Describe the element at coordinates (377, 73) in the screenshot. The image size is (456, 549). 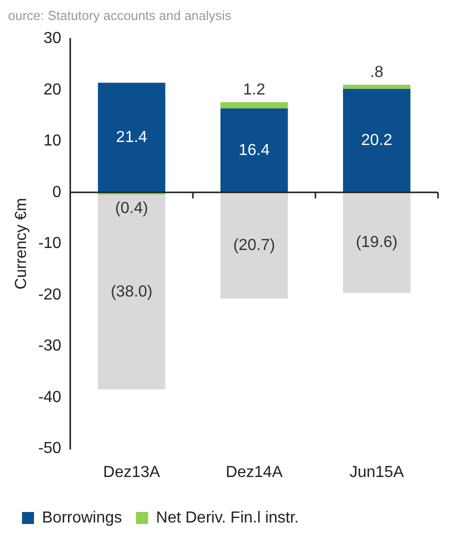
I see `data-label: .8` at that location.